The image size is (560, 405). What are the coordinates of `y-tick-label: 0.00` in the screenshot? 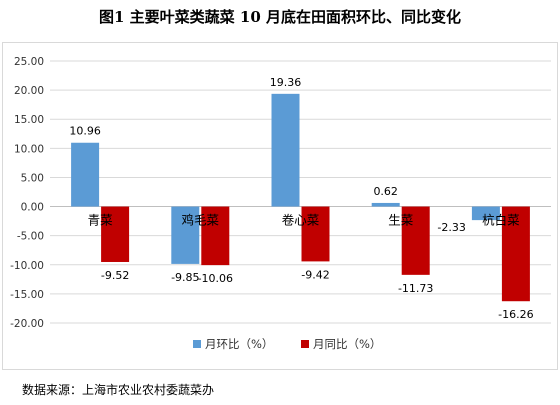 It's located at (32, 208).